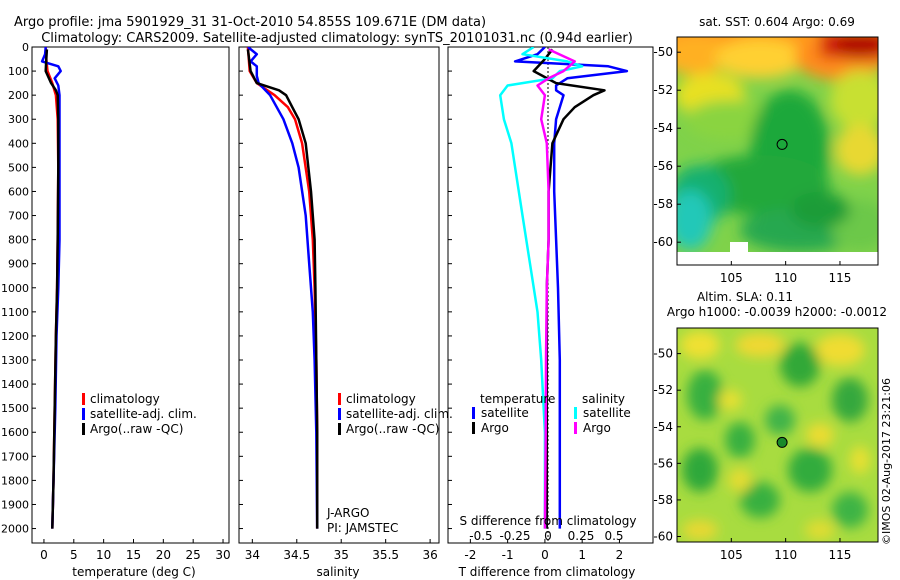  I want to click on x-tick-label: 1, so click(582, 555).